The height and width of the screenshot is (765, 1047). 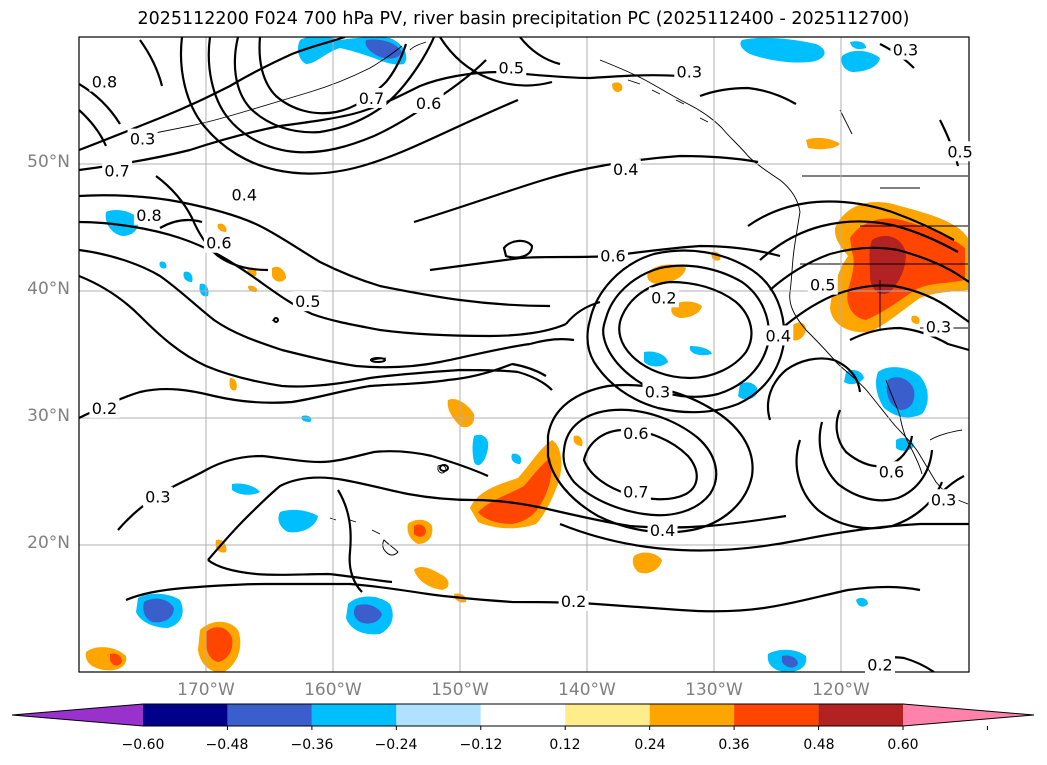 I want to click on contour-north-sweep, so click(x=212, y=94).